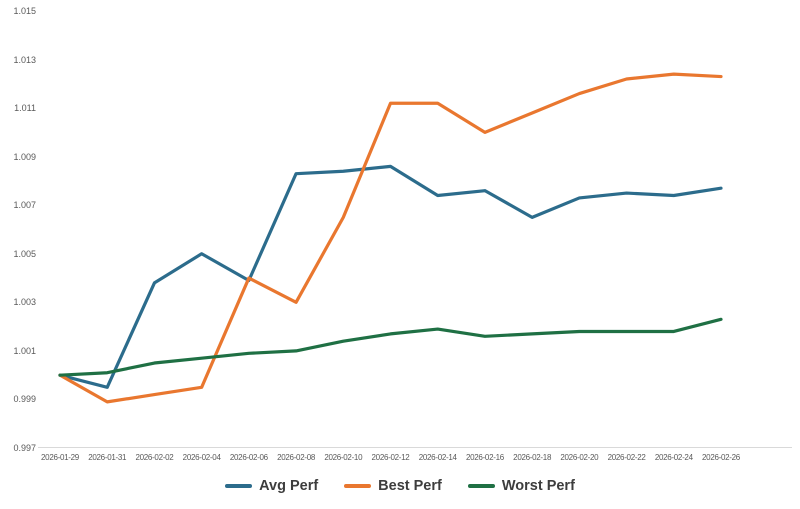  What do you see at coordinates (24, 350) in the screenshot?
I see `y-axis-tick-label: 1.001` at bounding box center [24, 350].